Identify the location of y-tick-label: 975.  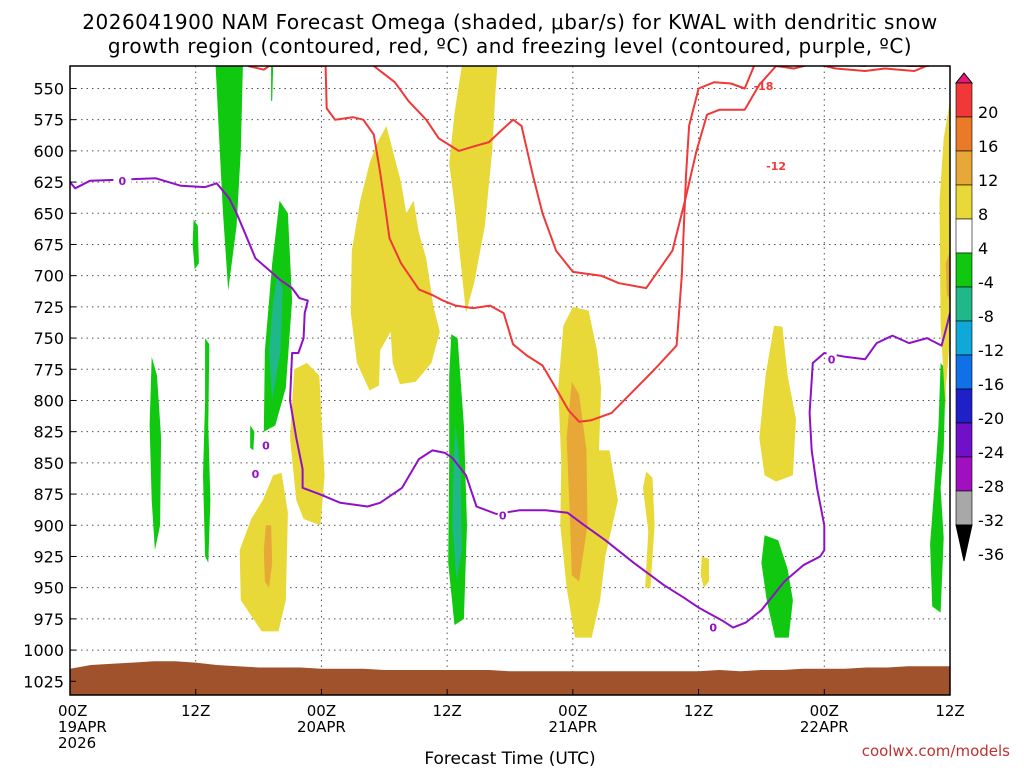
(48, 619).